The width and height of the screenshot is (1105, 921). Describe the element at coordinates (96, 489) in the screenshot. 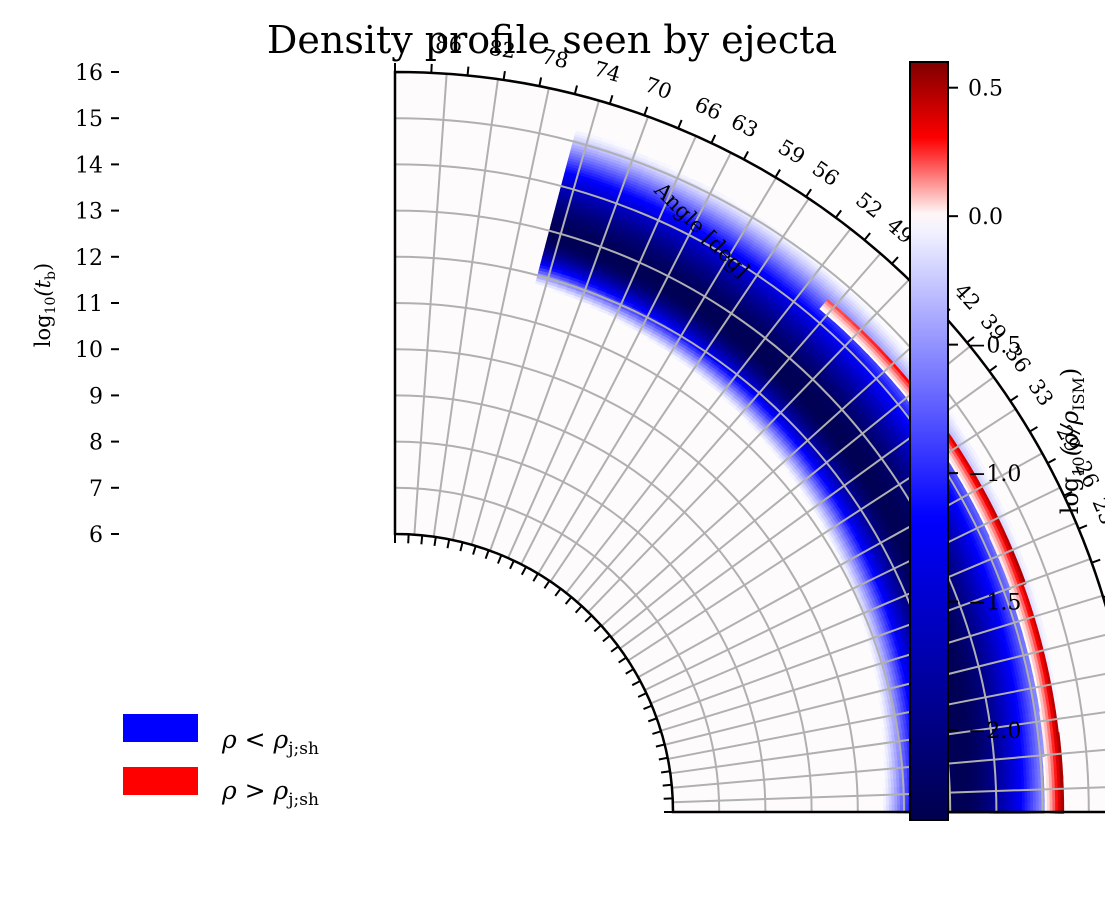

I see `radial-tick-label: 7` at that location.